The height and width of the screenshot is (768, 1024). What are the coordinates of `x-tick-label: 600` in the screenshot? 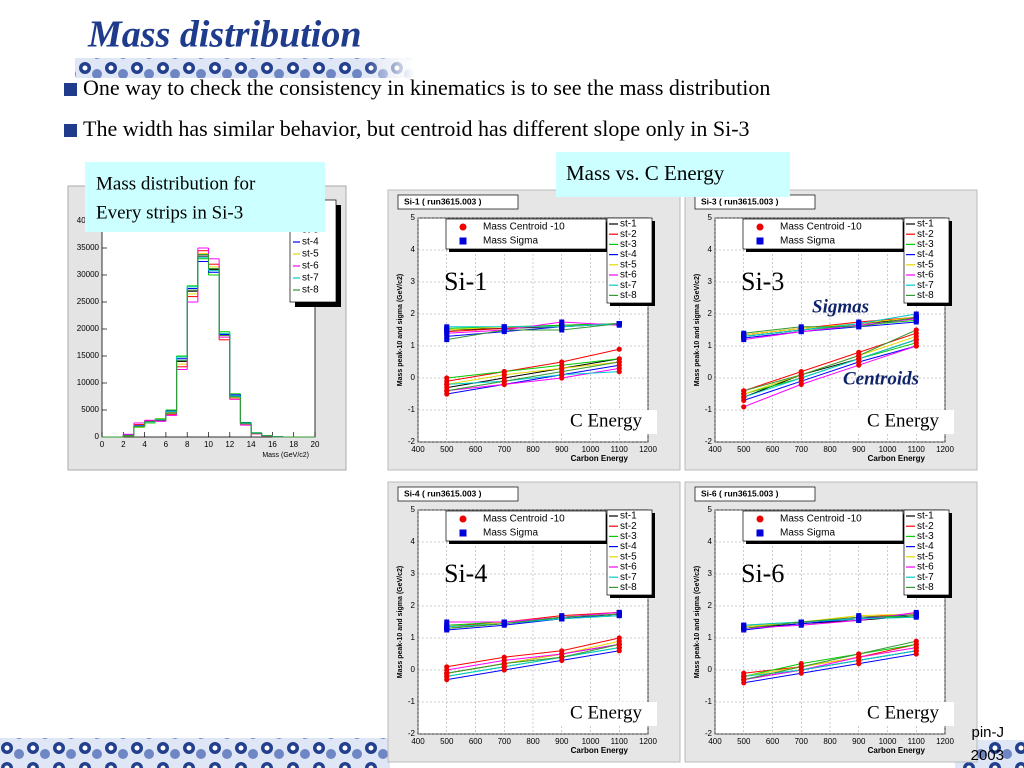 It's located at (773, 449).